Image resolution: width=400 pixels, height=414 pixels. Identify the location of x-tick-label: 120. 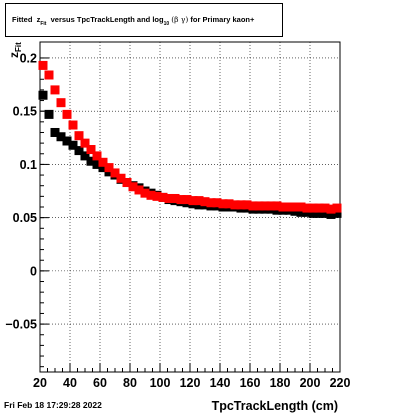
(190, 383).